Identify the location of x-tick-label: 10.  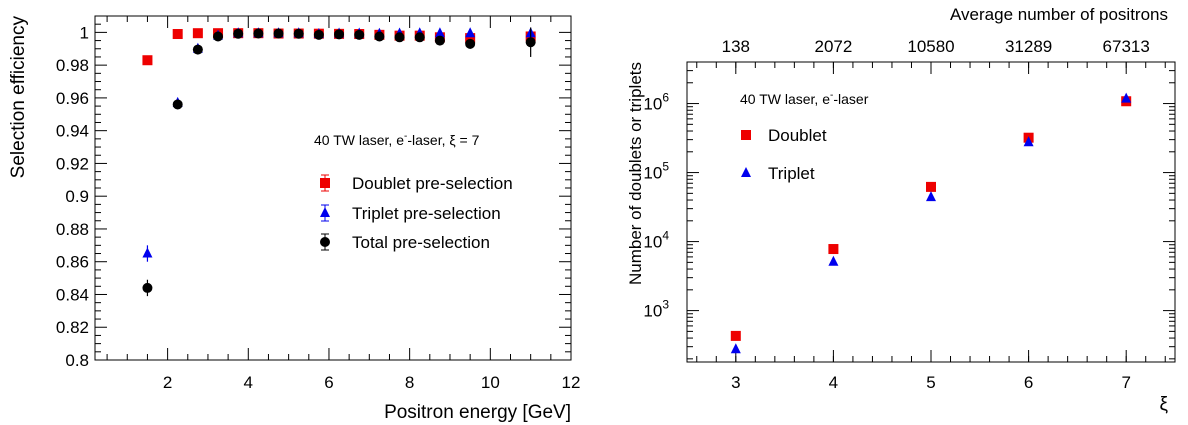
(490, 382).